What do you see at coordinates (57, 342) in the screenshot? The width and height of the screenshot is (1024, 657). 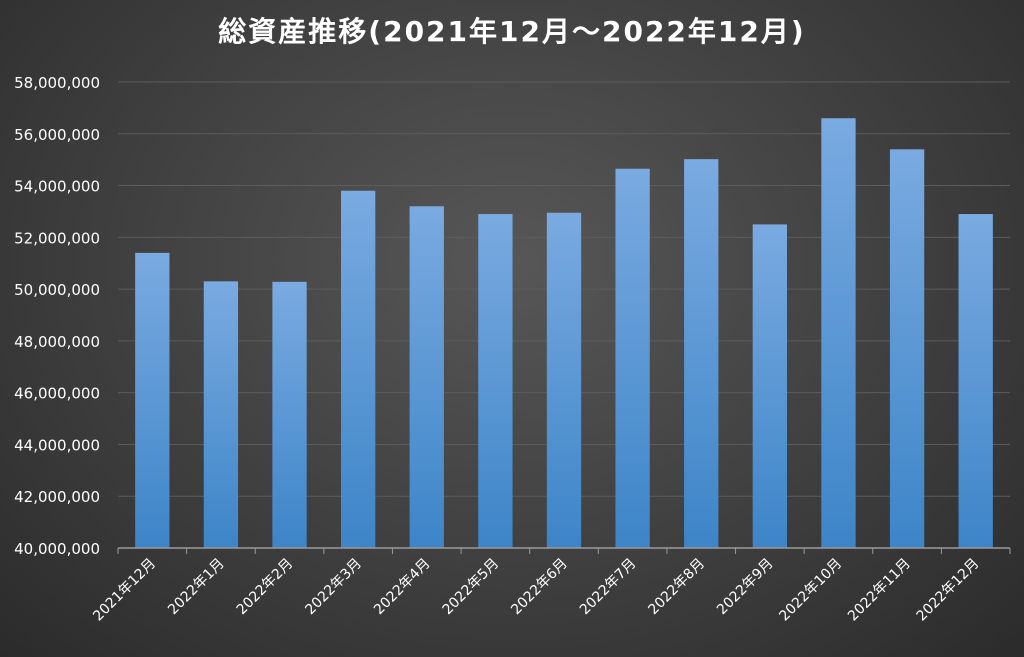 I see `y-tick-label: 48,000,000` at bounding box center [57, 342].